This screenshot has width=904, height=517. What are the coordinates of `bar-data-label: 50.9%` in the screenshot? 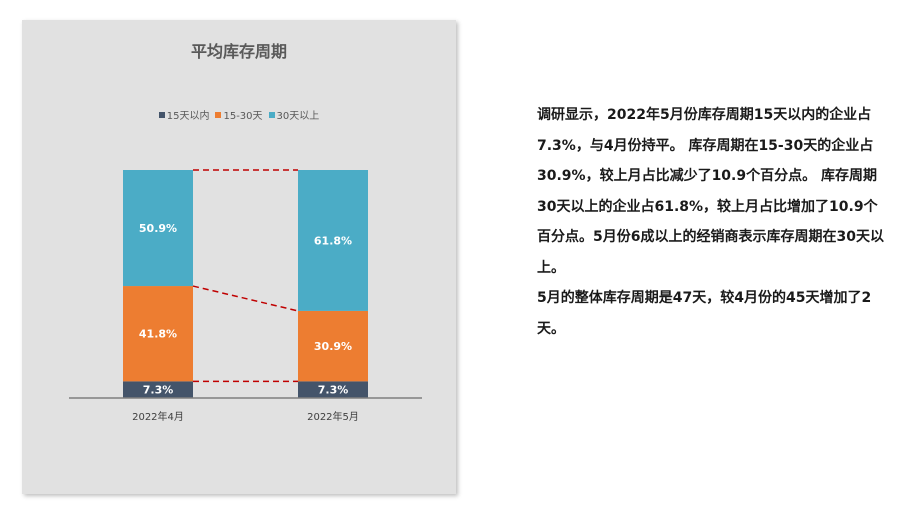 It's located at (158, 228).